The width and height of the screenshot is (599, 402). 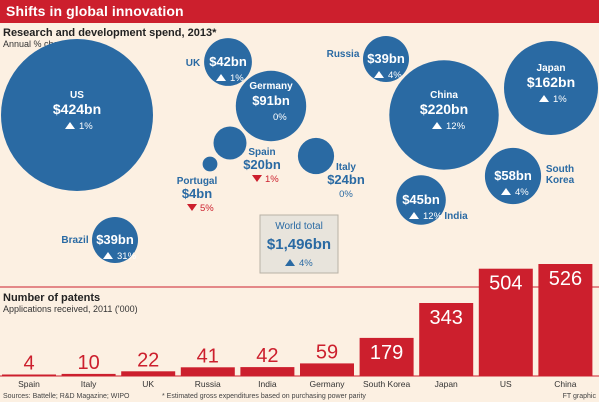 What do you see at coordinates (280, 117) in the screenshot?
I see `bubble-change-germany: 0%` at bounding box center [280, 117].